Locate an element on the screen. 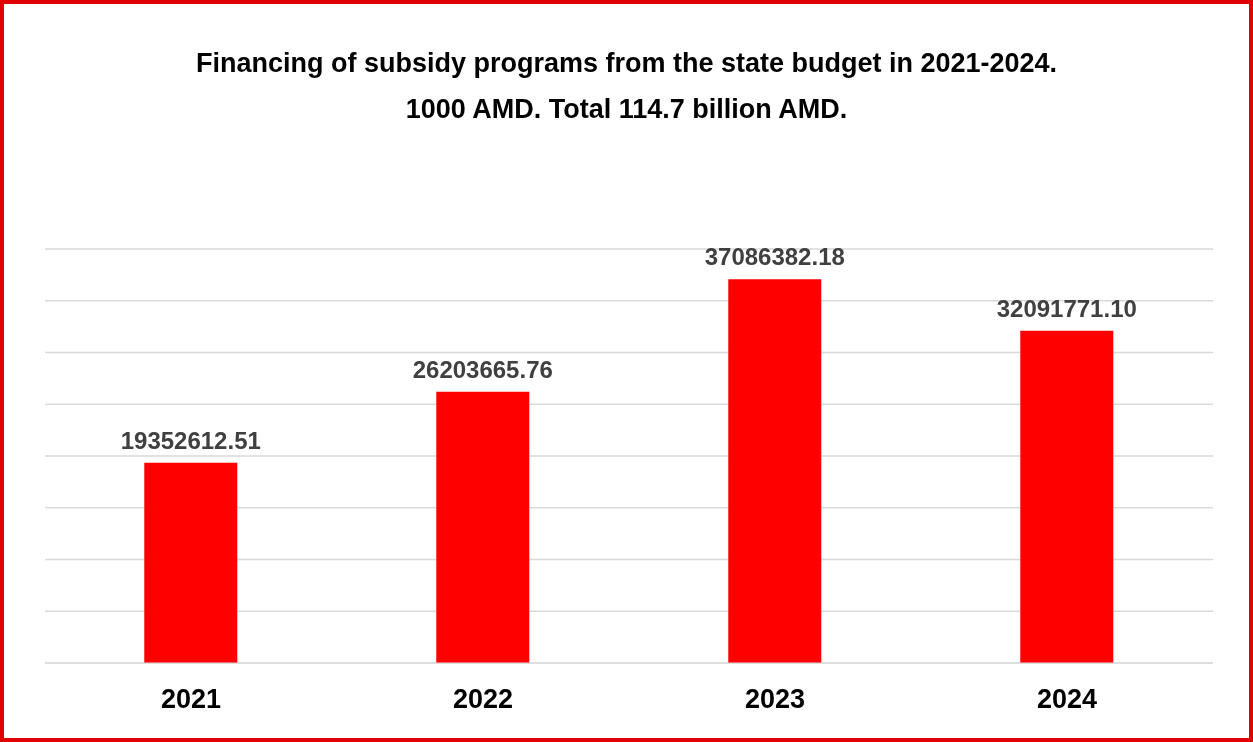  data-label: 19352612.51 is located at coordinates (190, 440).